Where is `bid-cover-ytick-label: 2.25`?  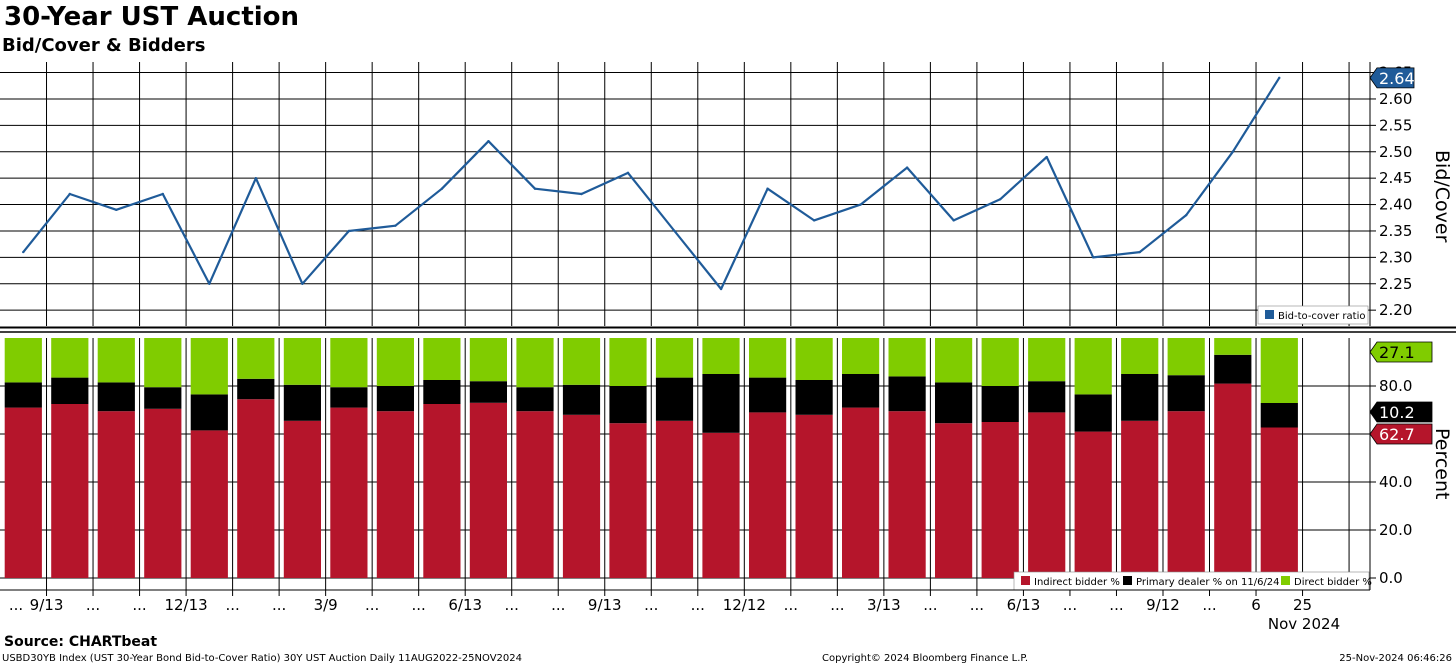
bid-cover-ytick-label: 2.25 is located at coordinates (1395, 284).